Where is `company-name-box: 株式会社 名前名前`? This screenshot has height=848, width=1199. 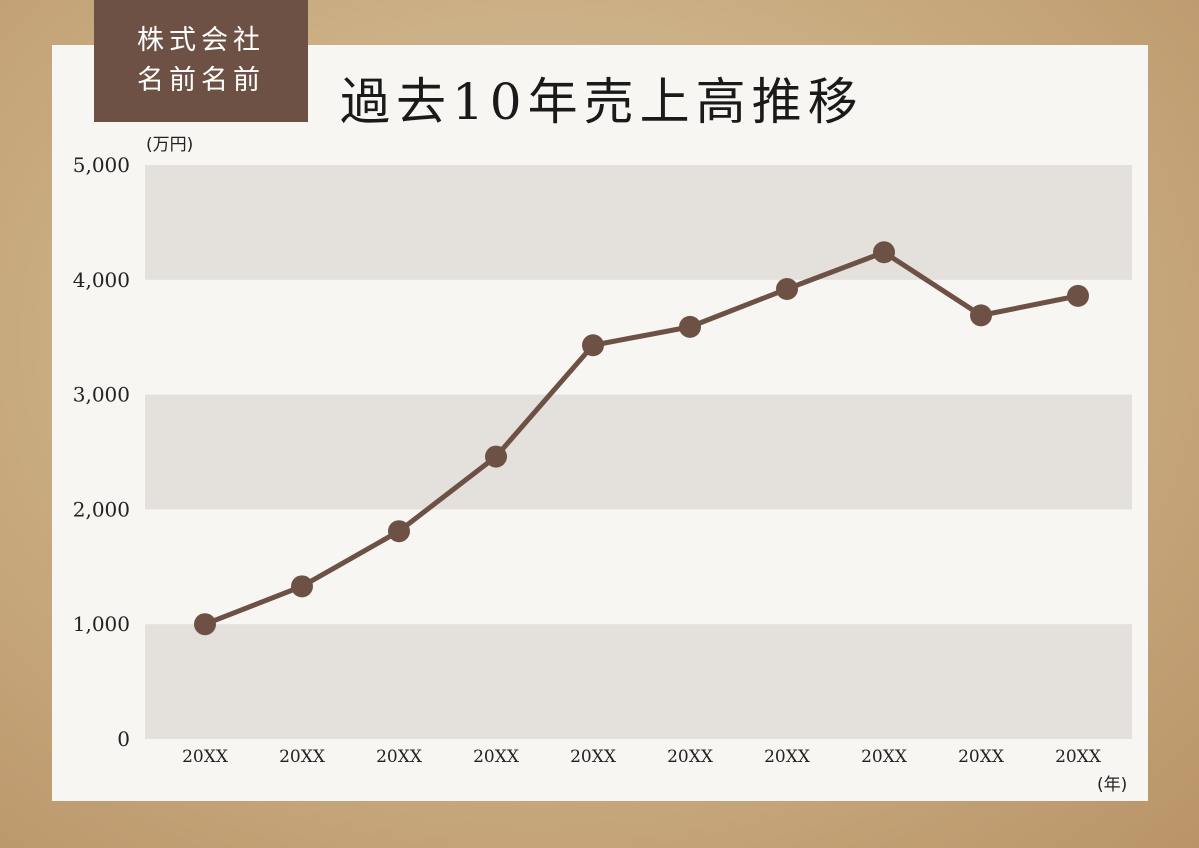 company-name-box: 株式会社 名前名前 is located at coordinates (201, 61).